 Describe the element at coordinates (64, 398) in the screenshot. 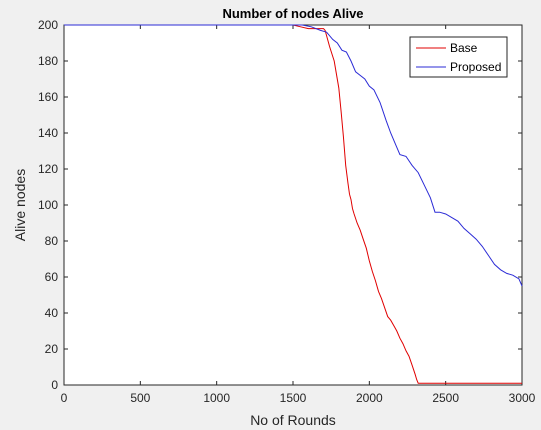

I see `x-tick-label: 0` at that location.